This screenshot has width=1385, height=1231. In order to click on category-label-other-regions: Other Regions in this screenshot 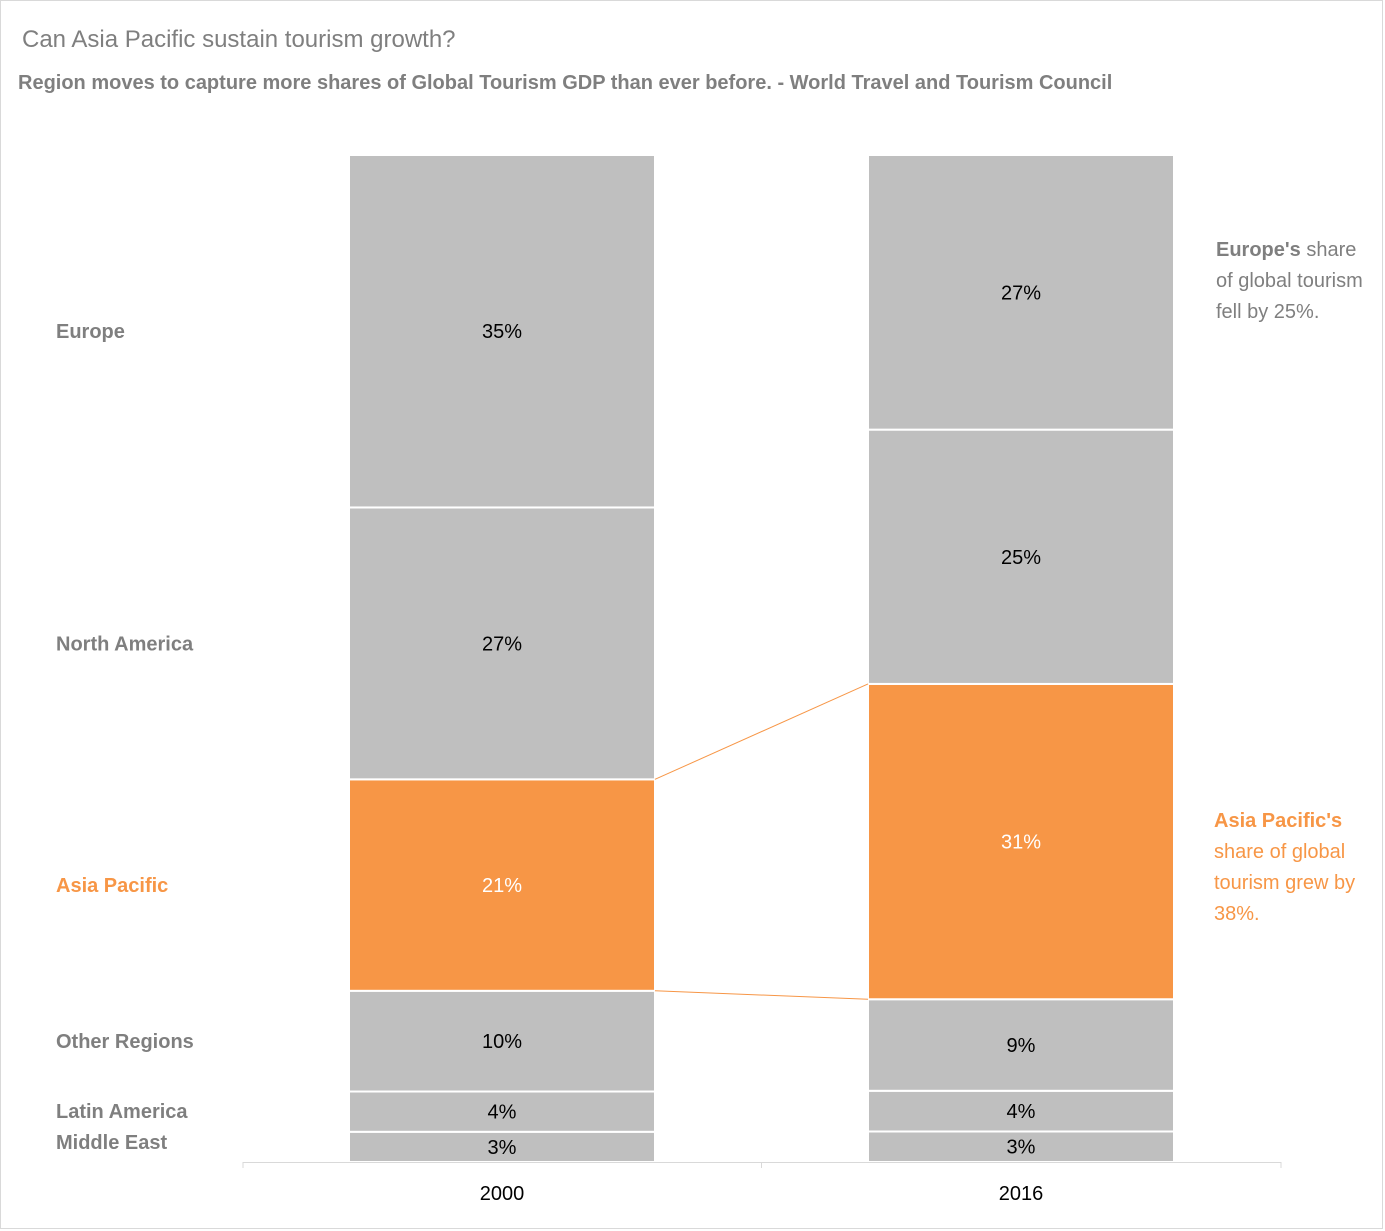, I will do `click(125, 1042)`.